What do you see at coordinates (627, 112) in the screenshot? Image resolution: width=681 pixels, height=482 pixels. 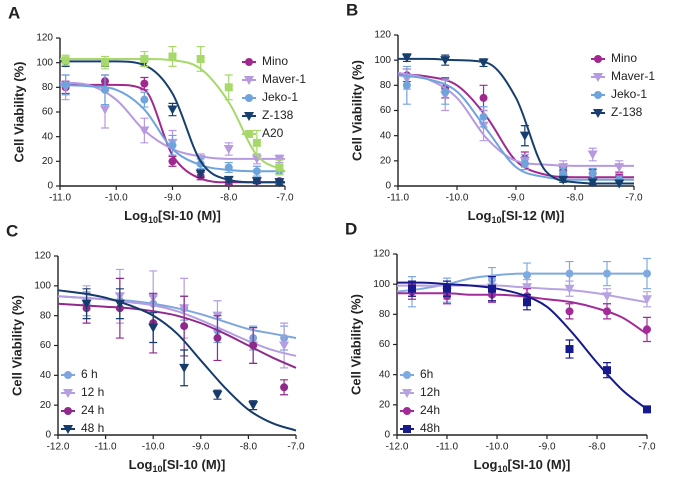 I see `legend-label: Z-138` at bounding box center [627, 112].